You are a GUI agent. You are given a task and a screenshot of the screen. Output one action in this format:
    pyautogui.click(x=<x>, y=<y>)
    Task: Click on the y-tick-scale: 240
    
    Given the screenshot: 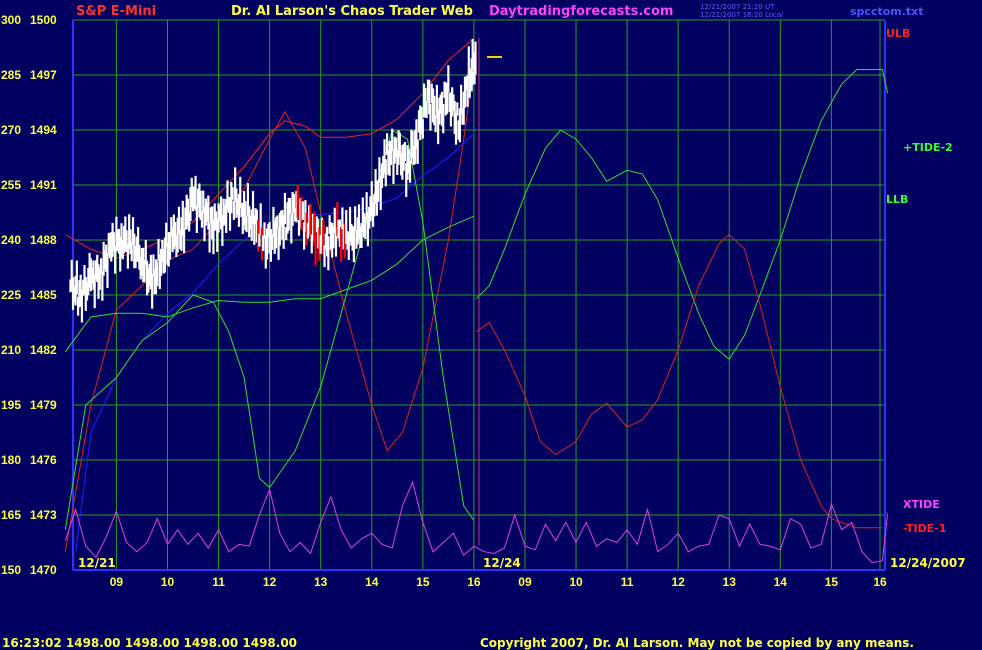 What is the action you would take?
    pyautogui.click(x=11, y=240)
    